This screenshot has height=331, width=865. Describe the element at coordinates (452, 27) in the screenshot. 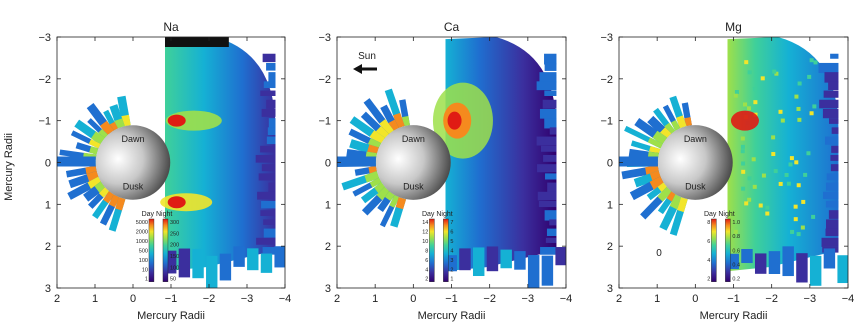

I see `panel-title: Ca` at that location.